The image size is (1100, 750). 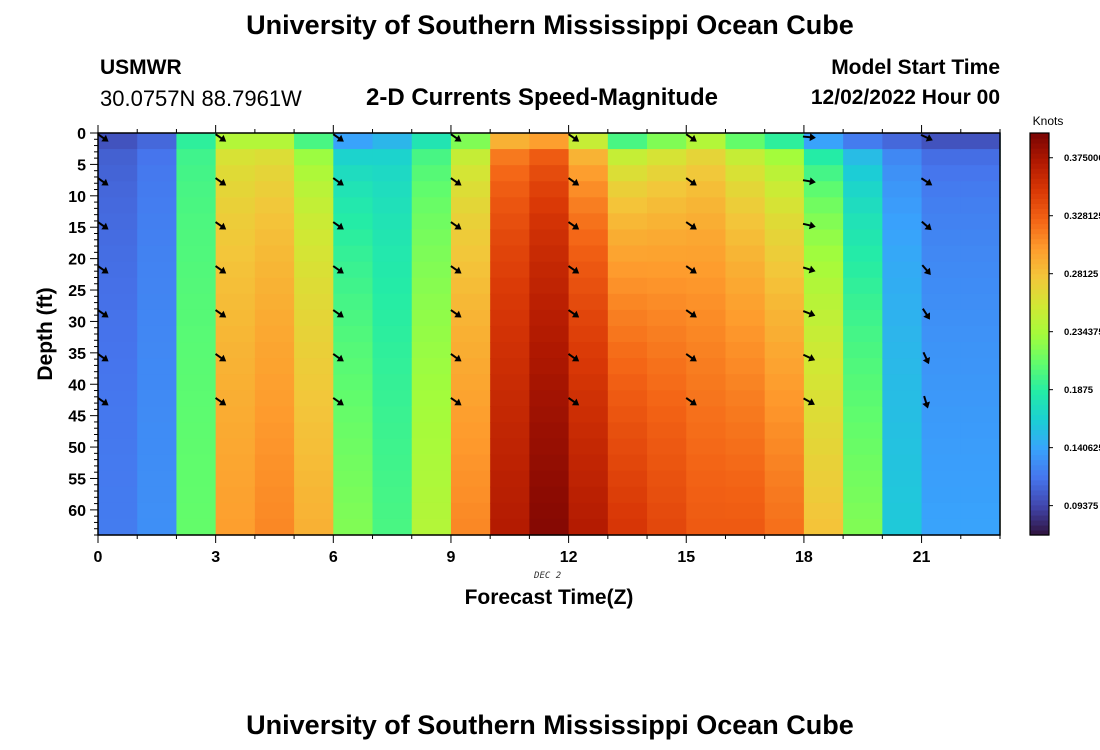 I want to click on station-coordinates: 30.0757N 88.7961W, so click(x=201, y=98).